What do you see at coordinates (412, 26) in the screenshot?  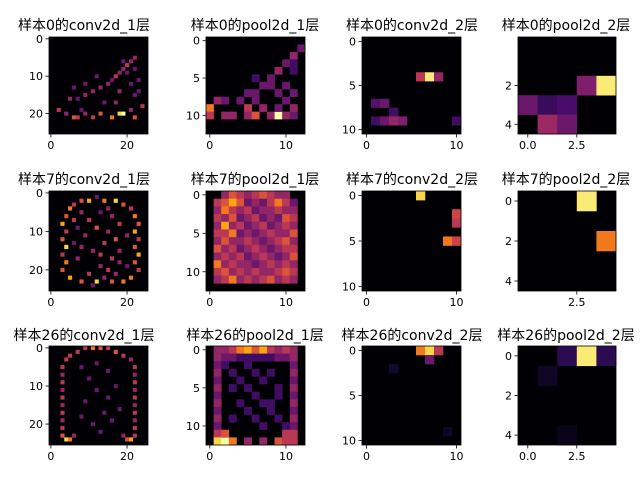 I see `panel-title: 样本0的conv2d_2层` at bounding box center [412, 26].